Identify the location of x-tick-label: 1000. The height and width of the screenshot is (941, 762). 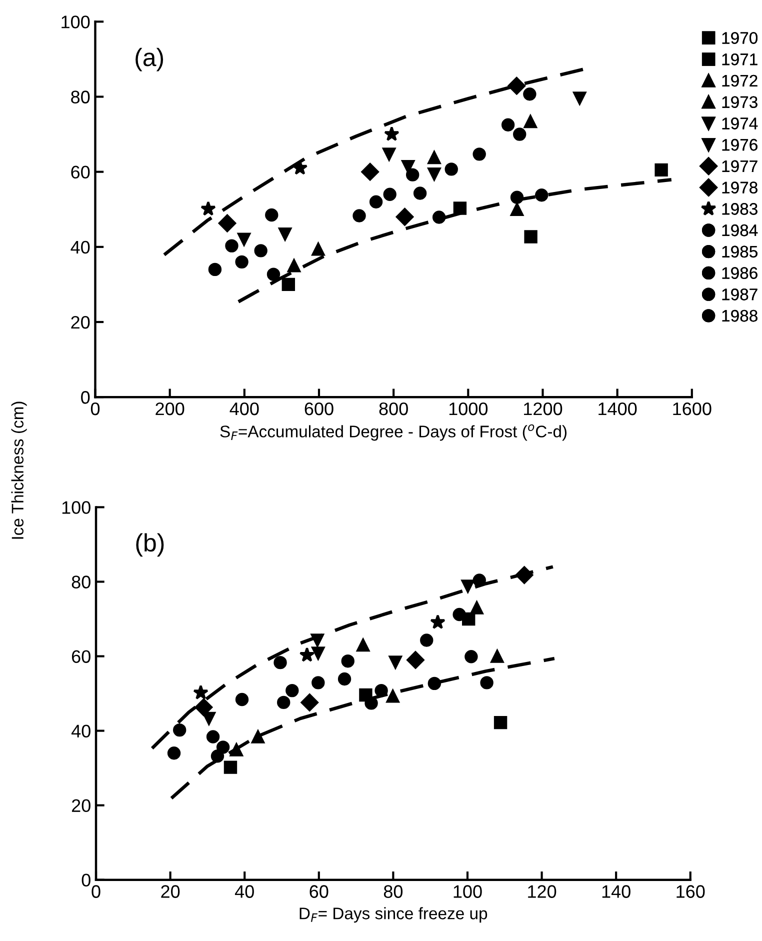
(468, 409).